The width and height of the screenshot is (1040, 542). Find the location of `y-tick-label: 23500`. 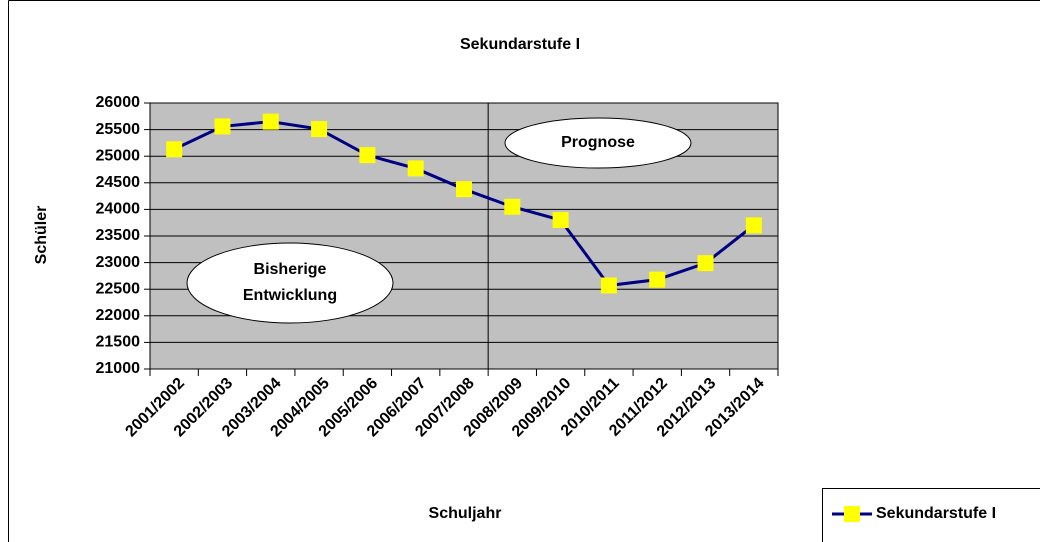

y-tick-label: 23500 is located at coordinates (118, 235).